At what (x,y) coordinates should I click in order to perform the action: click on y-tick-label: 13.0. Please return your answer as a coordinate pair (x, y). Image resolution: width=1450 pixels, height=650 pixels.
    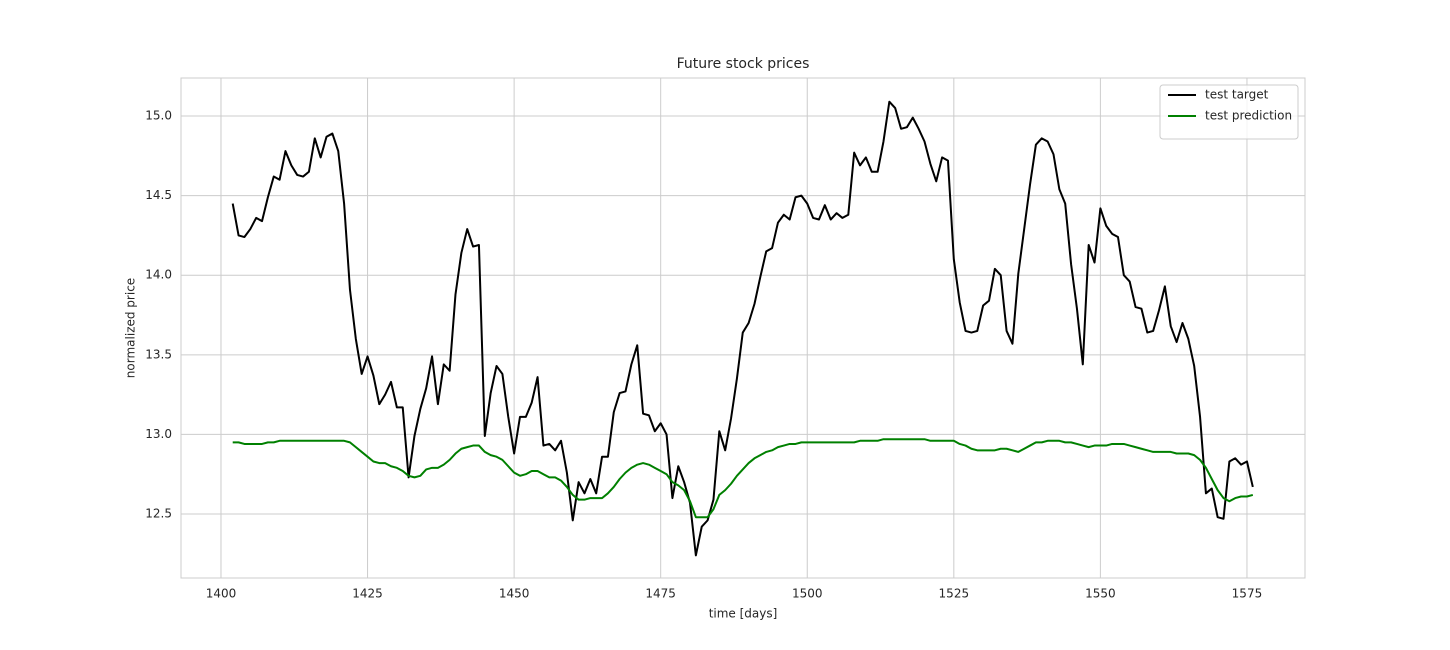
    Looking at the image, I should click on (158, 434).